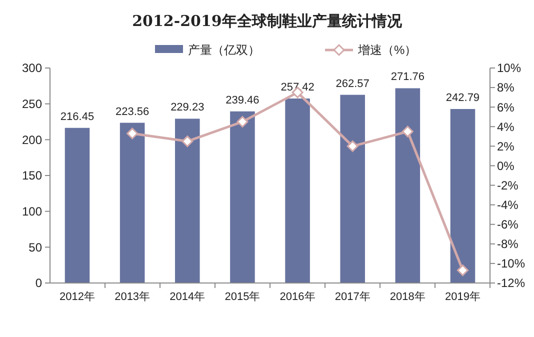  I want to click on y-tick-label: 200, so click(32, 139).